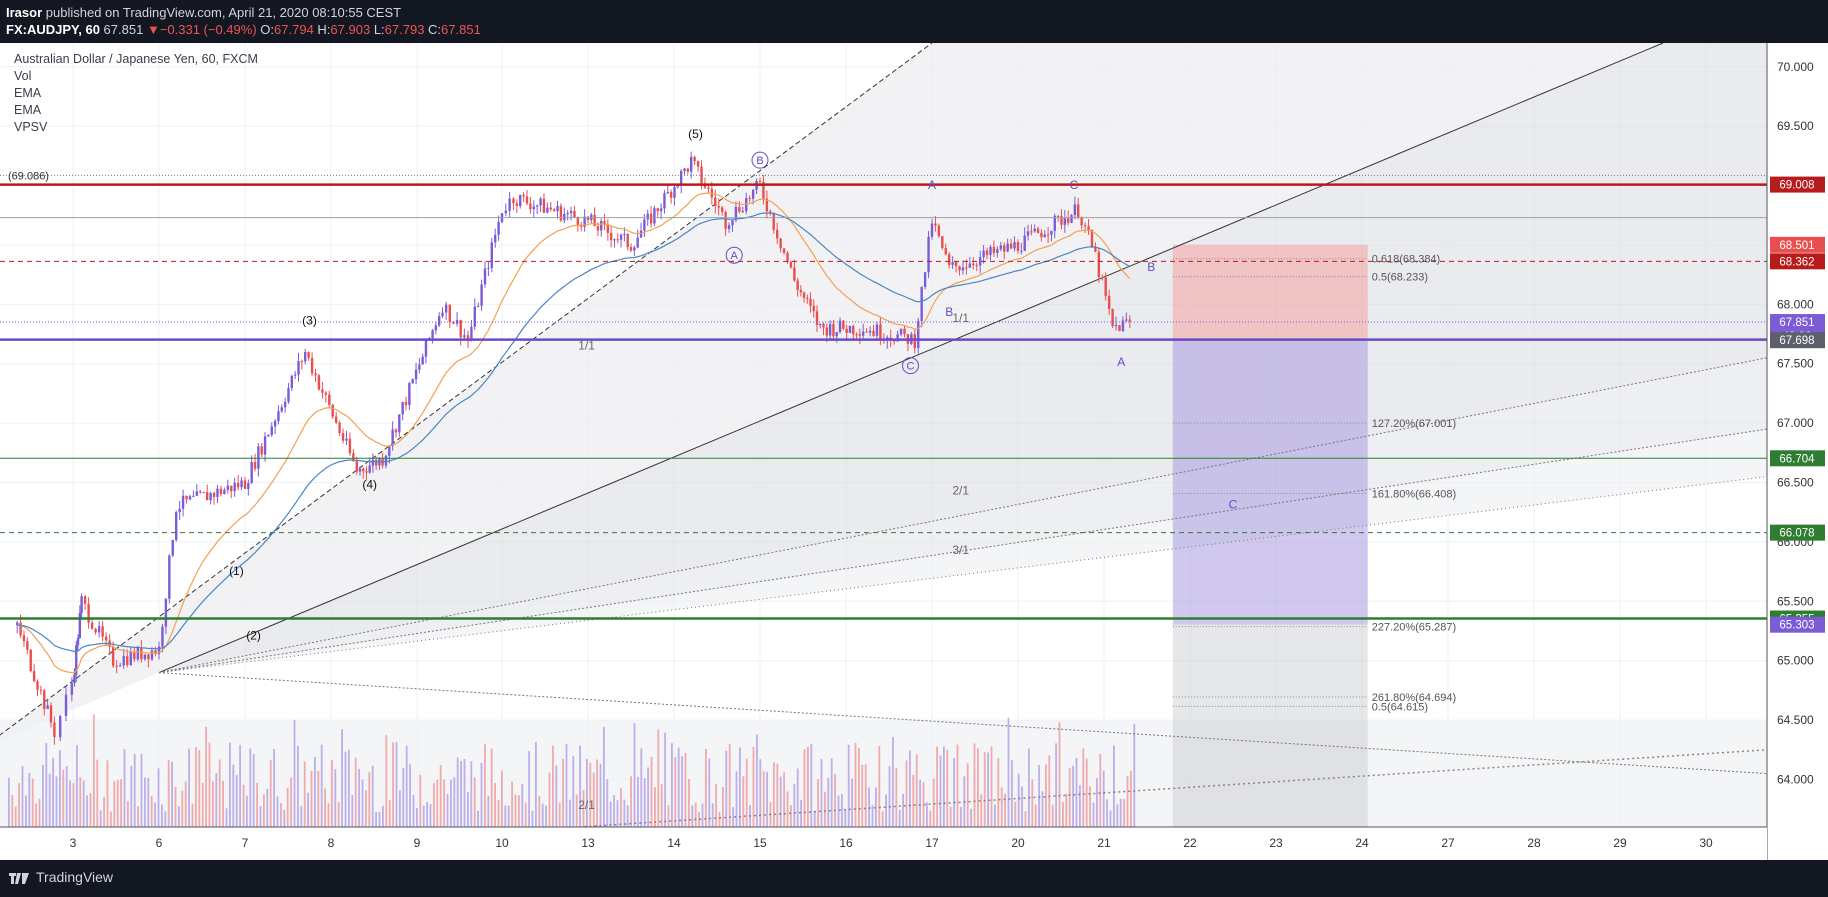  What do you see at coordinates (53, 29) in the screenshot?
I see `symbol: FX:AUDJPY, 60` at bounding box center [53, 29].